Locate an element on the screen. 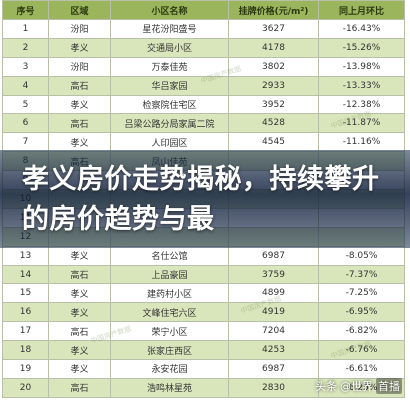 The width and height of the screenshot is (410, 400). header-community: 小区名称 is located at coordinates (169, 10).